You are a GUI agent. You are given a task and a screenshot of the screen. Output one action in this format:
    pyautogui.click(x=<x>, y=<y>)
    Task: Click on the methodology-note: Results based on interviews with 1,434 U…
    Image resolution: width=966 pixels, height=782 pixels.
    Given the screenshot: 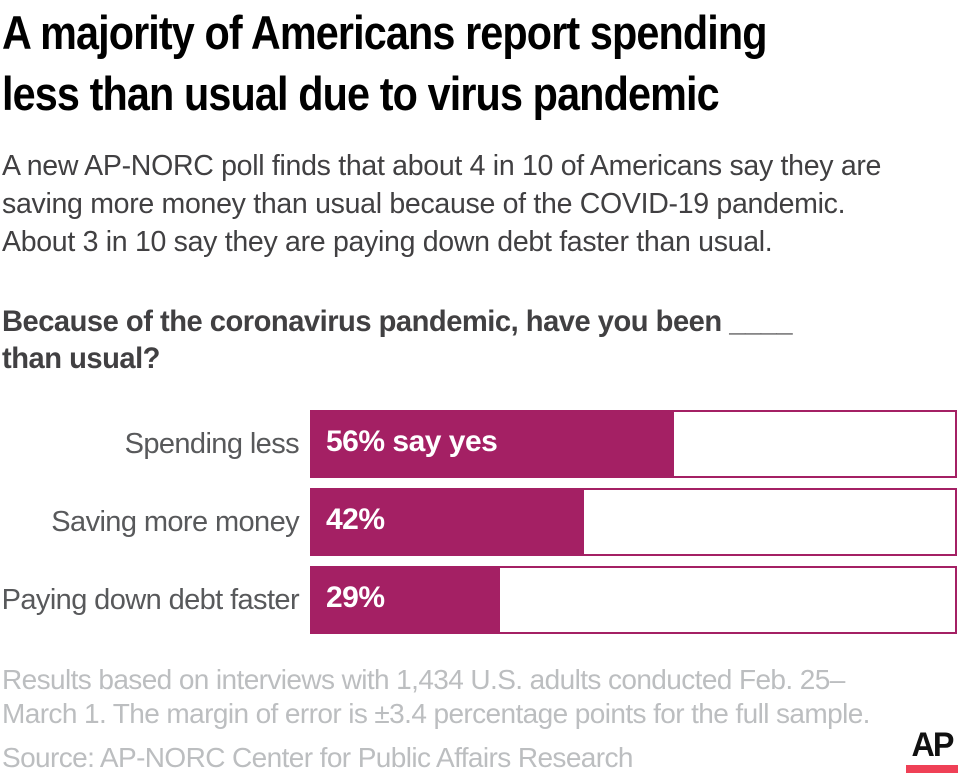 What is the action you would take?
    pyautogui.click(x=436, y=696)
    